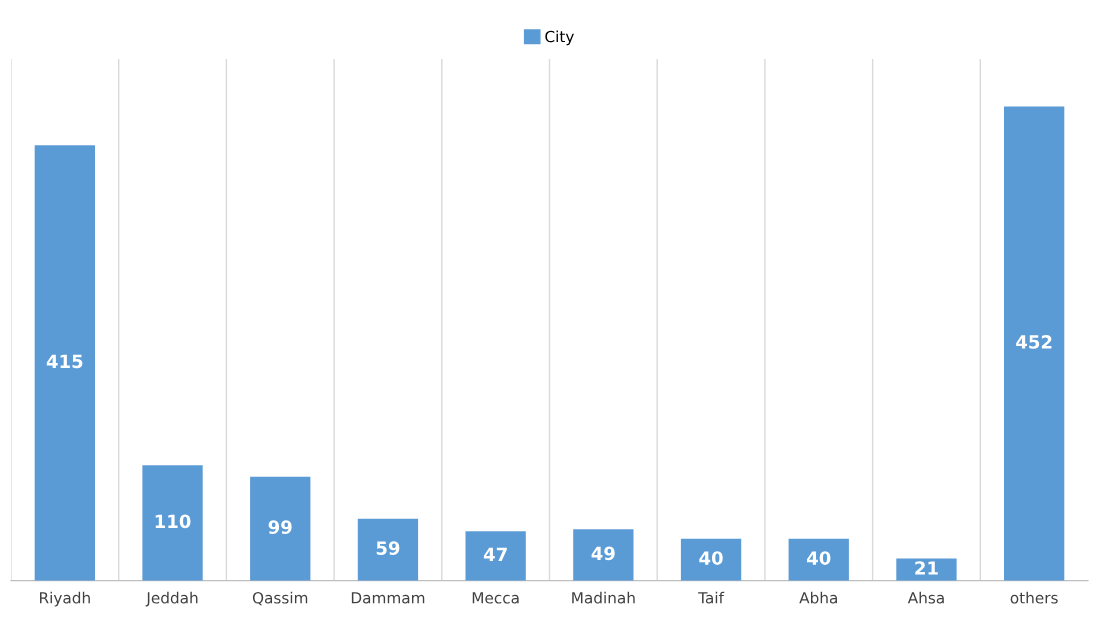 The height and width of the screenshot is (621, 1099). Describe the element at coordinates (603, 597) in the screenshot. I see `x-tick-label: Madinah` at that location.